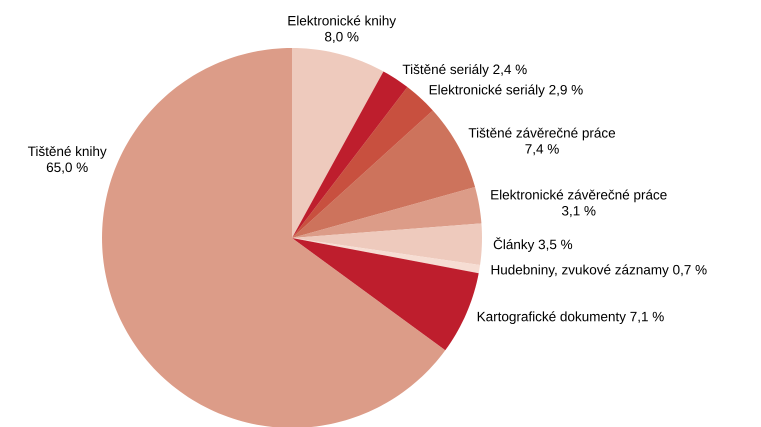 The height and width of the screenshot is (427, 761). Describe the element at coordinates (445, 70) in the screenshot. I see `slice-label: Tištěné seriály` at that location.